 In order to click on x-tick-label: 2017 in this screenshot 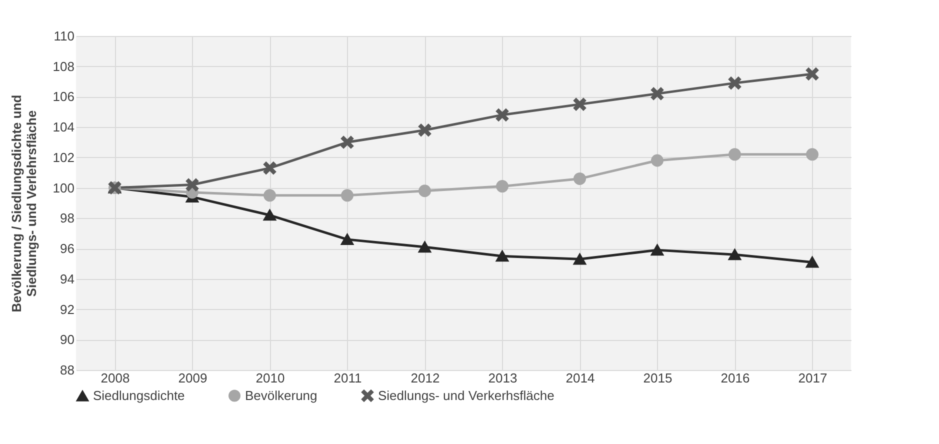, I will do `click(813, 378)`.